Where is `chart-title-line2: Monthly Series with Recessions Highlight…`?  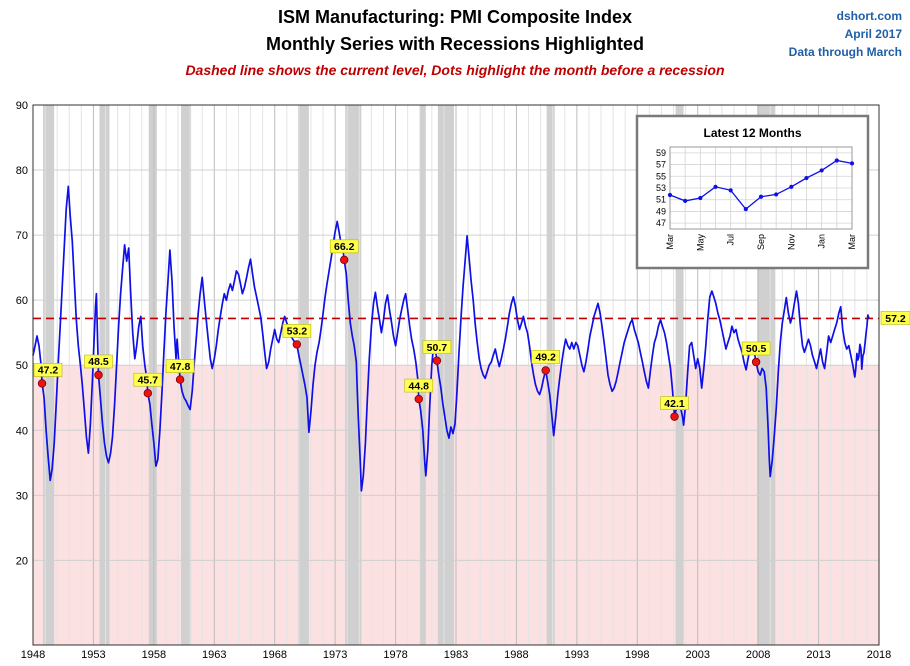
chart-title-line2: Monthly Series with Recessions Highlight… is located at coordinates (455, 44).